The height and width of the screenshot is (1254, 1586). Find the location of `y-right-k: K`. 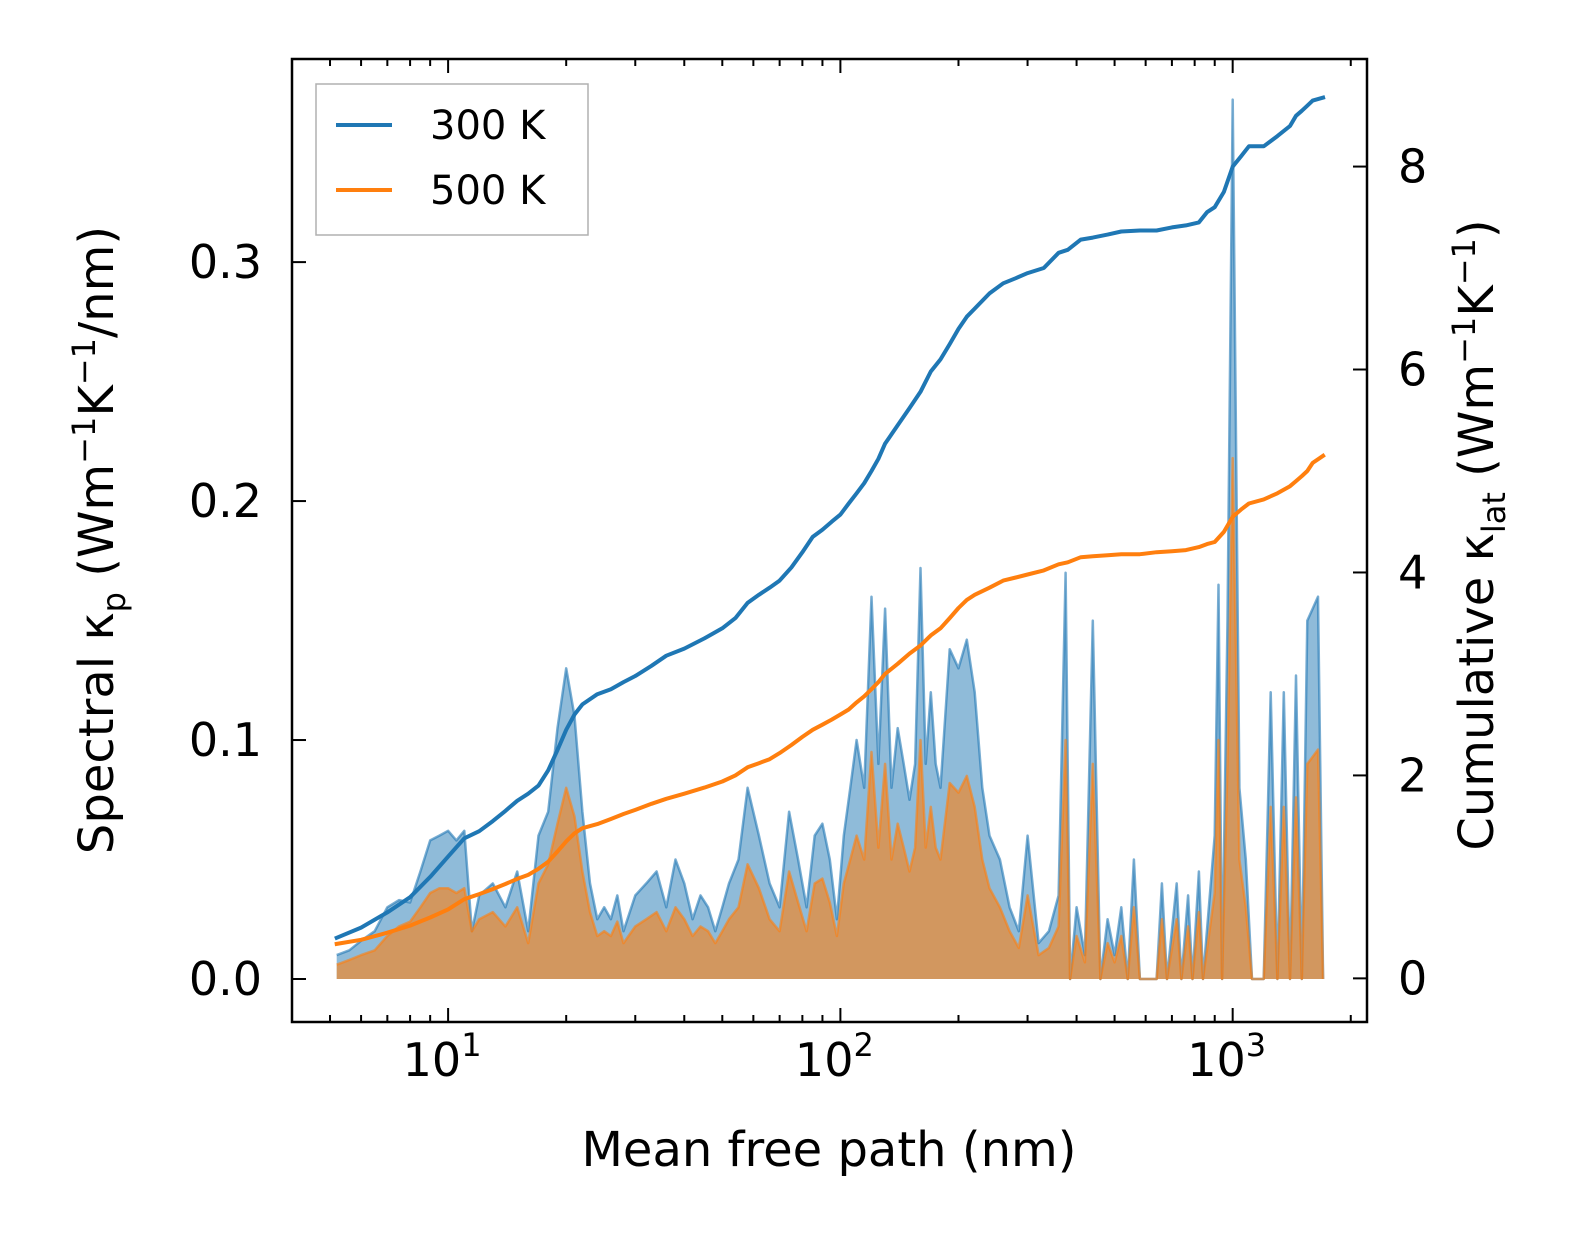

y-right-k: K is located at coordinates (1477, 300).